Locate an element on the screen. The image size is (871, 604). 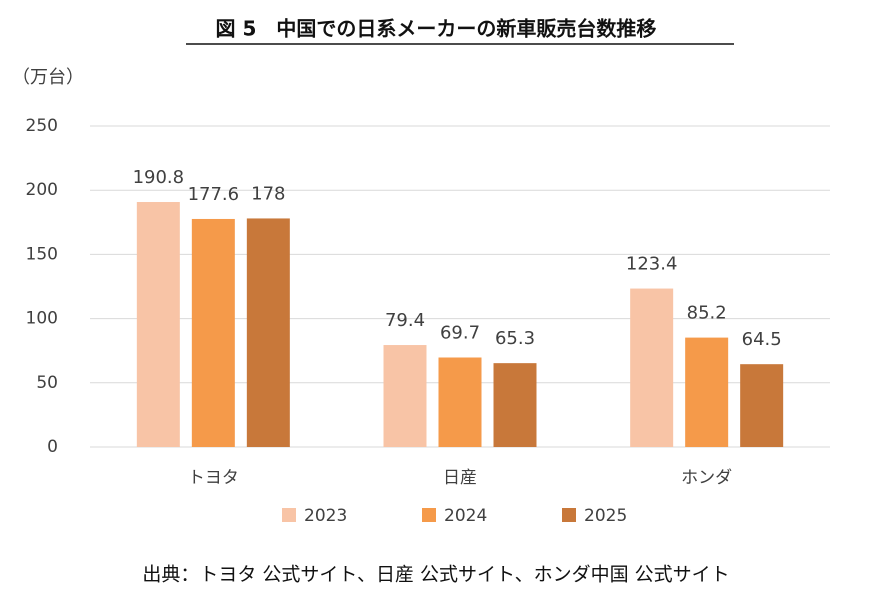
data-label: 69.7 is located at coordinates (460, 333).